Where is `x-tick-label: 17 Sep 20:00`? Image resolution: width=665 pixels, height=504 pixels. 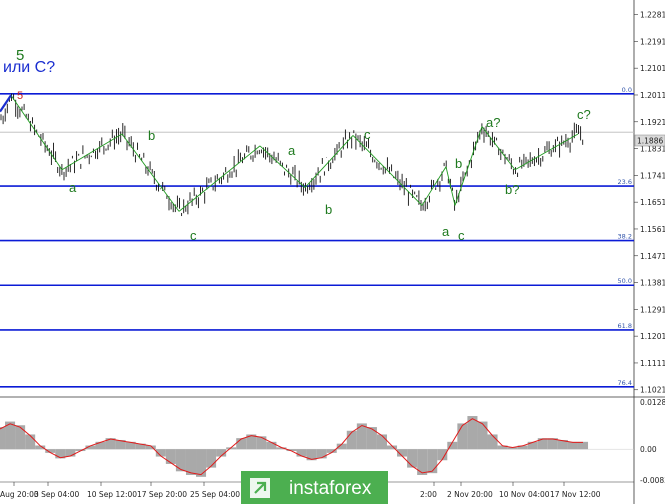
x-tick-label: 17 Sep 20:00 is located at coordinates (162, 494).